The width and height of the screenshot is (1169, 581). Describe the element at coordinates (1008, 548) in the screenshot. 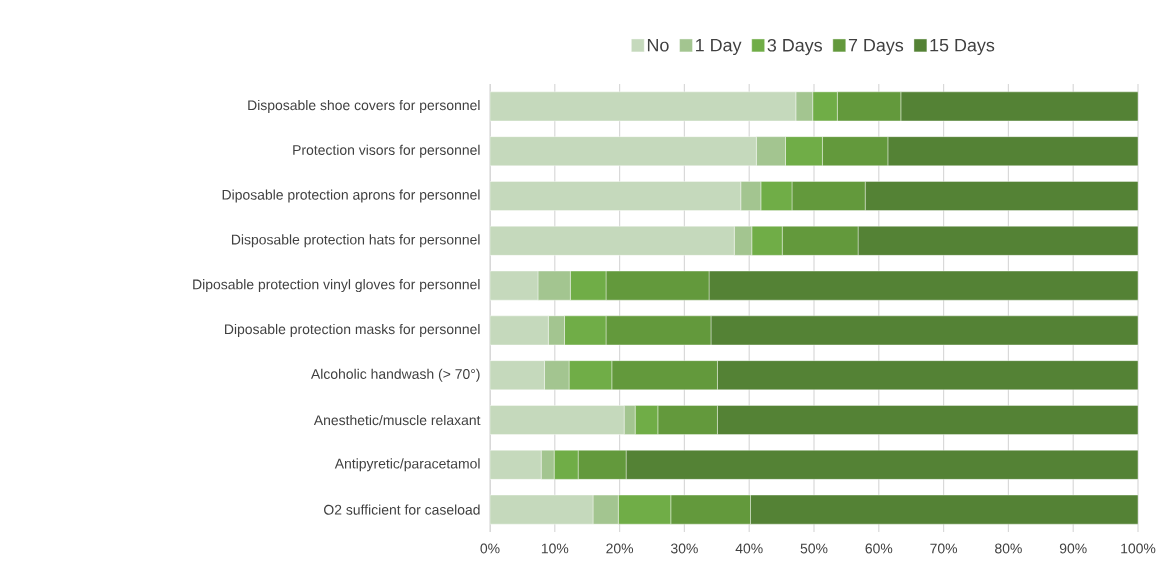

I see `x-tick-label: 80%` at that location.